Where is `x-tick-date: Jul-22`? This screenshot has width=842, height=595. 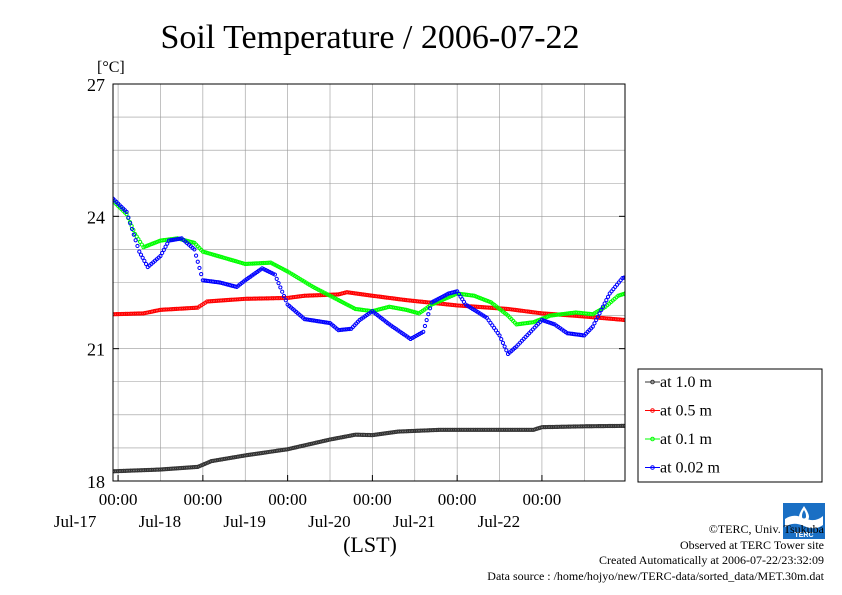
x-tick-date: Jul-22 is located at coordinates (499, 521).